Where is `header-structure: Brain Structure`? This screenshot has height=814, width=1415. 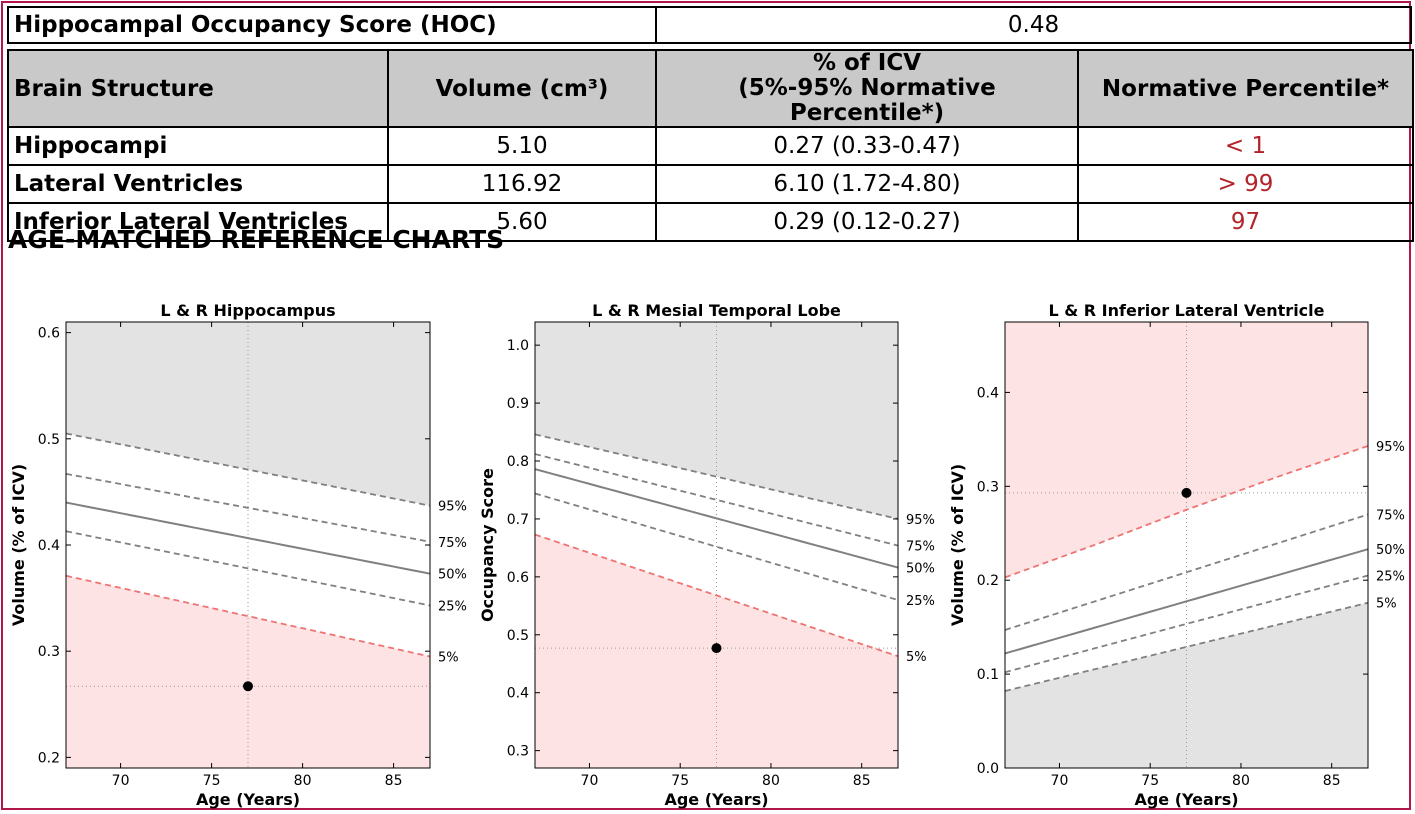 header-structure: Brain Structure is located at coordinates (198, 88).